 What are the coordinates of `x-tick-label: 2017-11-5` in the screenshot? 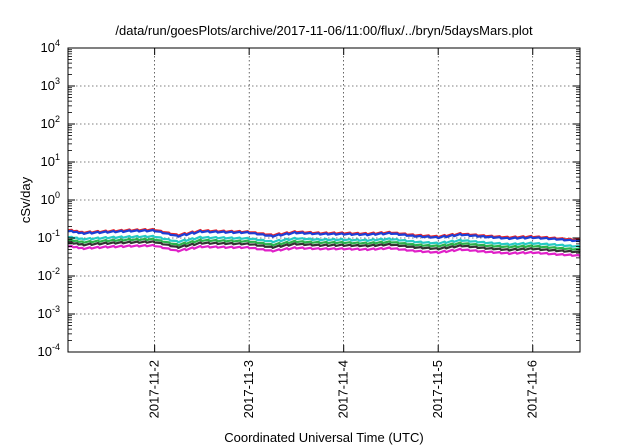 It's located at (437, 389).